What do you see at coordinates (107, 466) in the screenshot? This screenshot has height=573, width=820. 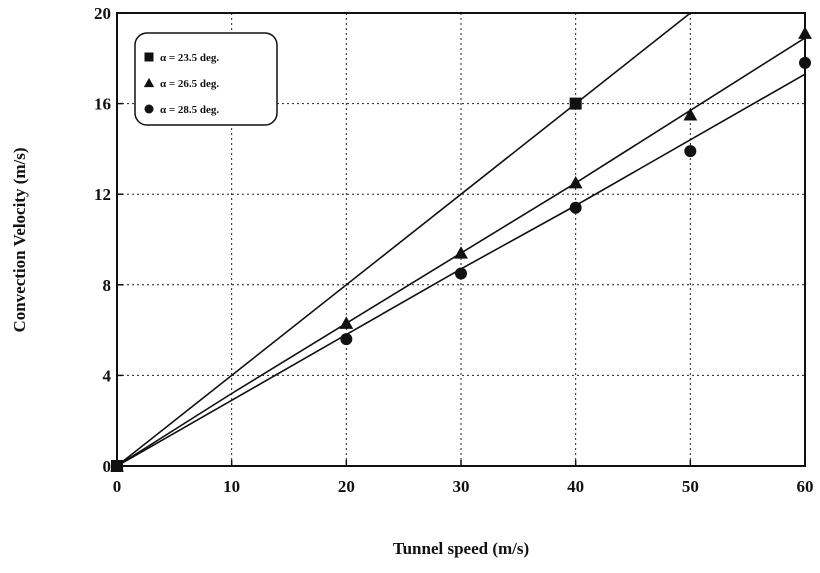 I see `y-tick-label: 0` at bounding box center [107, 466].